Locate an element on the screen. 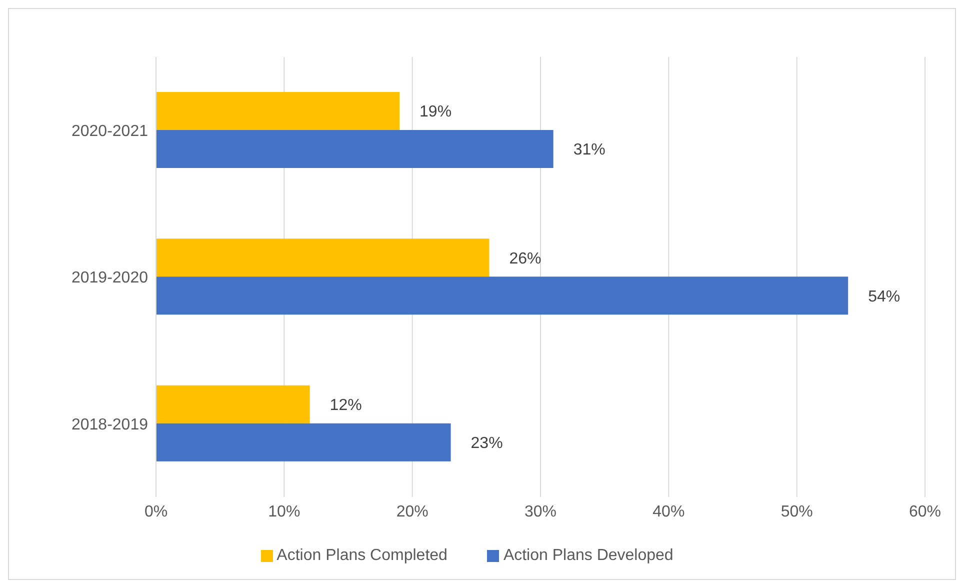  x-tick-label: 40% is located at coordinates (668, 511).